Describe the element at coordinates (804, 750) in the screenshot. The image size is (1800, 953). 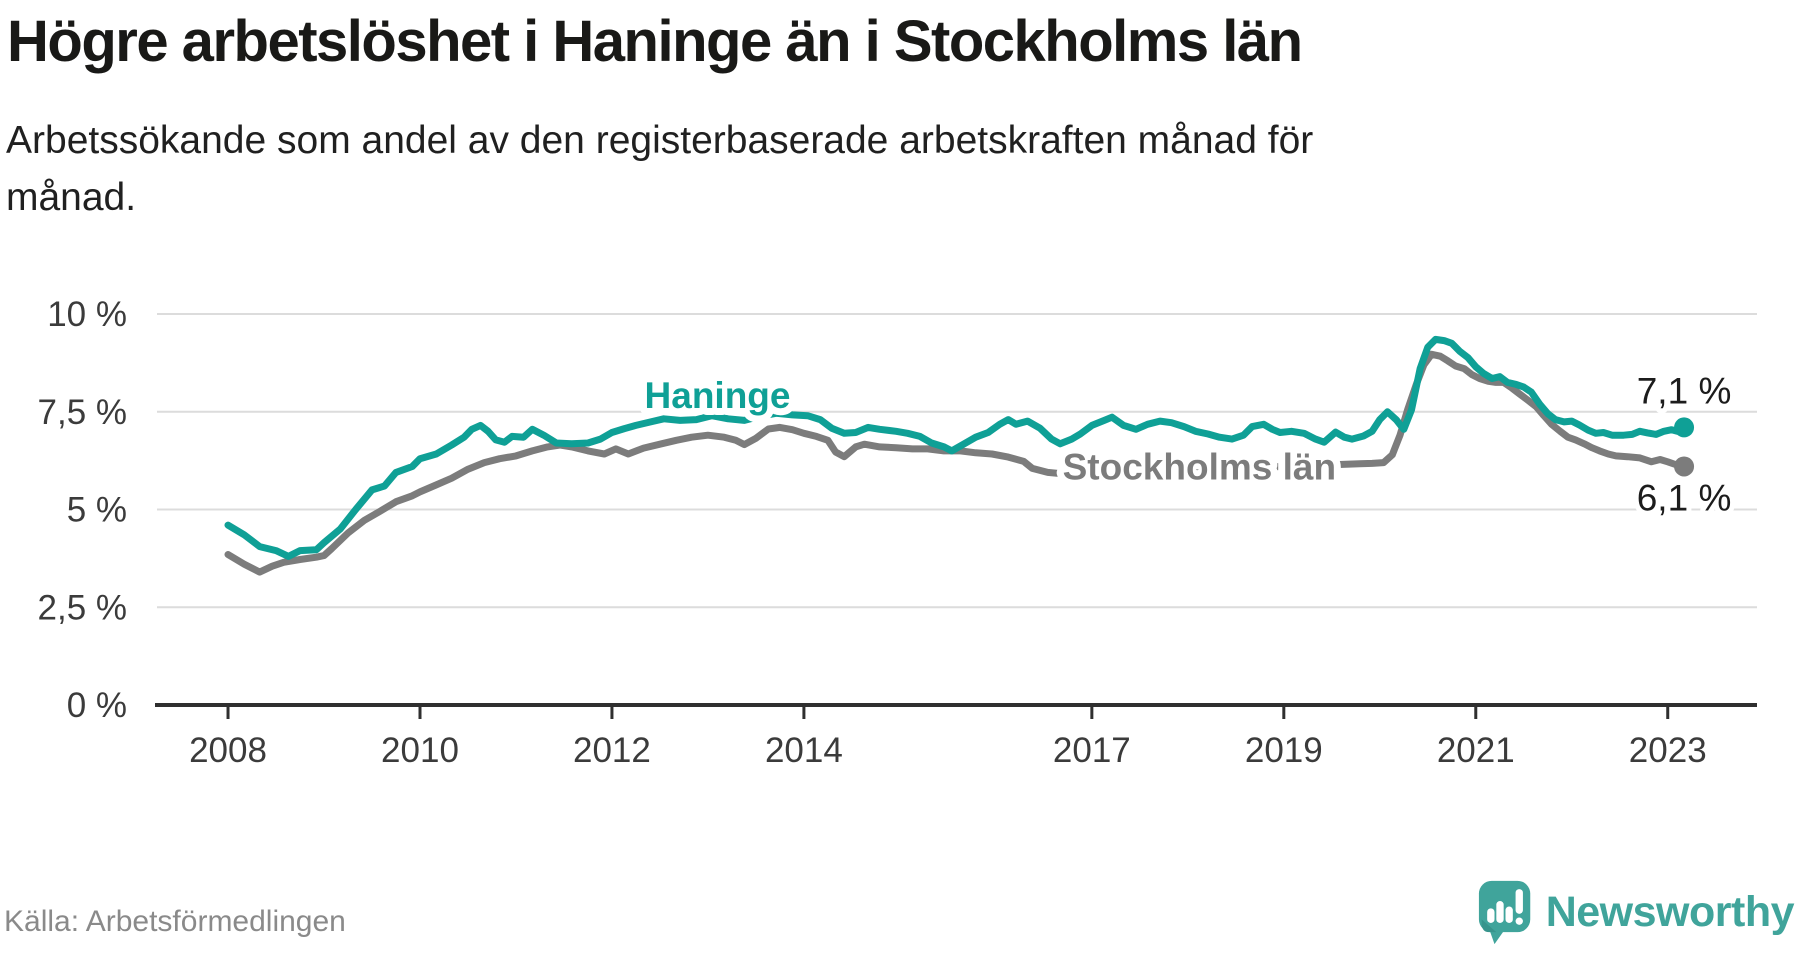
I see `x-axis-tick-label: 2014` at that location.